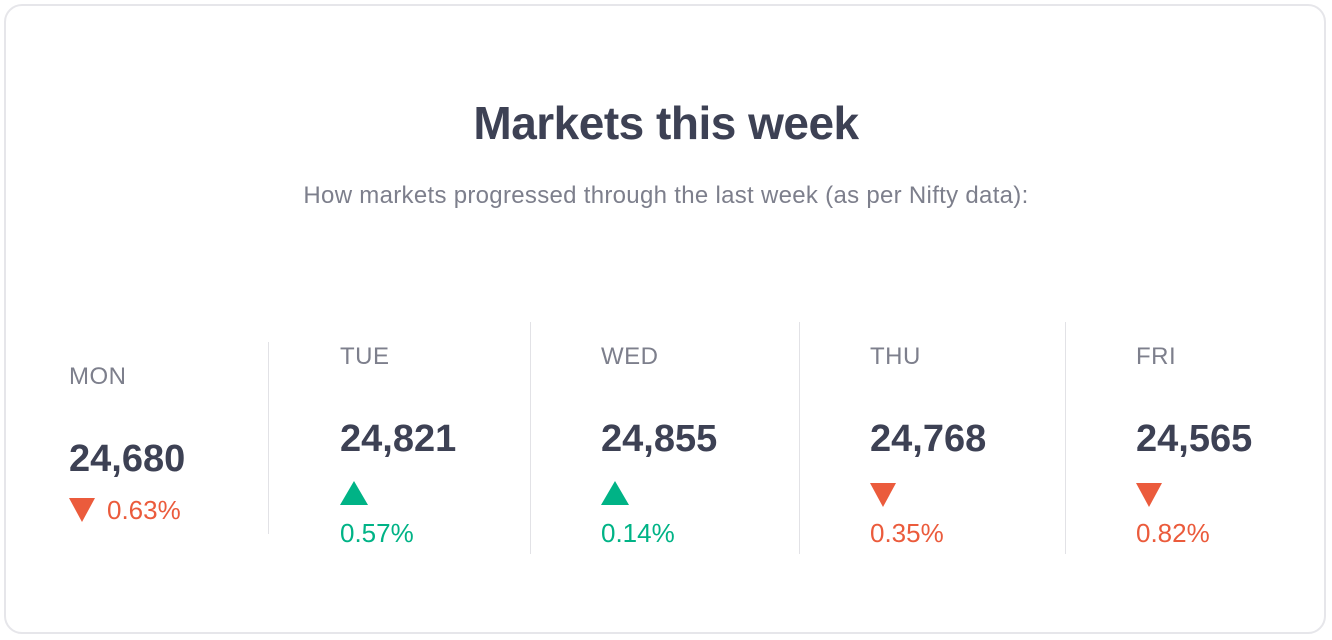 The image size is (1332, 640). What do you see at coordinates (928, 439) in the screenshot?
I see `index-value: 24,768` at bounding box center [928, 439].